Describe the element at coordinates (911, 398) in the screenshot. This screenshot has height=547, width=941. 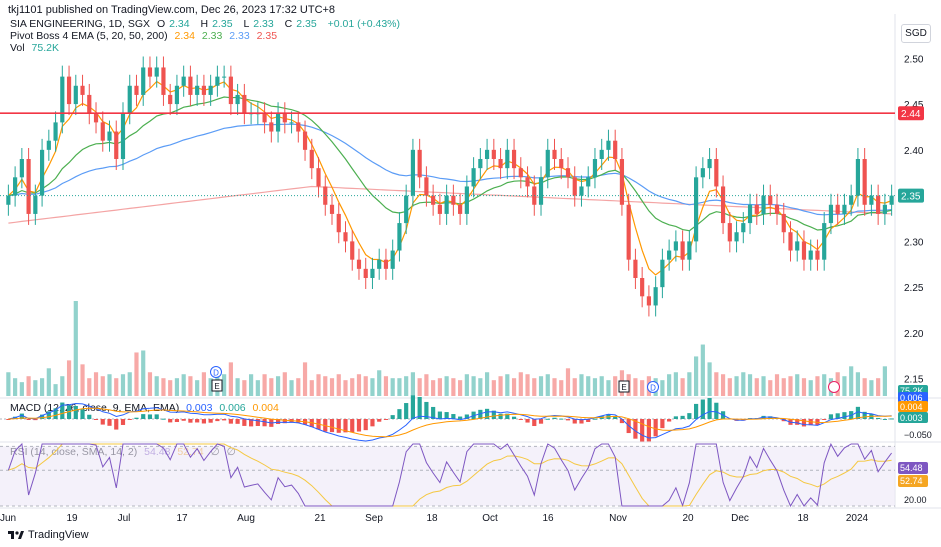
I see `macd-axis-label: 0.006` at that location.